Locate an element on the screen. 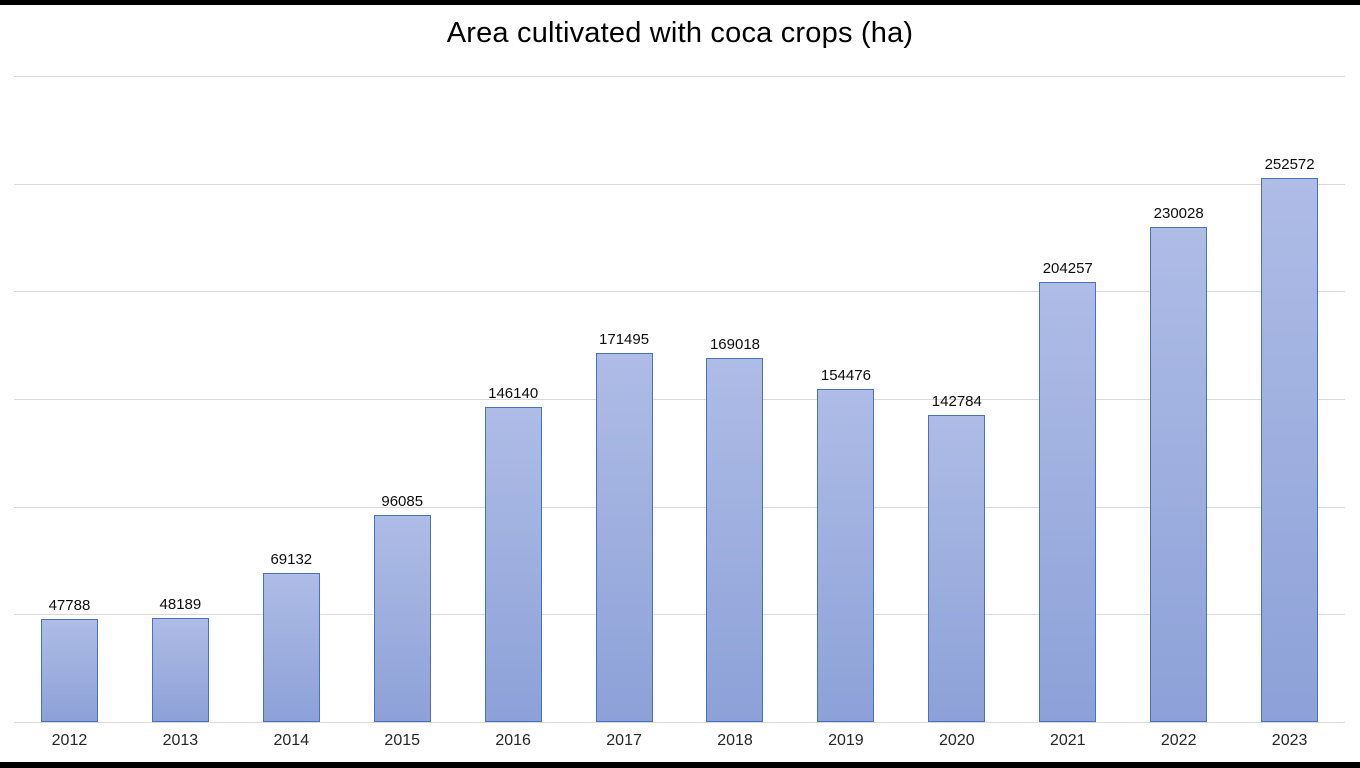 The width and height of the screenshot is (1360, 768). data-label-2020: 142784 is located at coordinates (956, 401).